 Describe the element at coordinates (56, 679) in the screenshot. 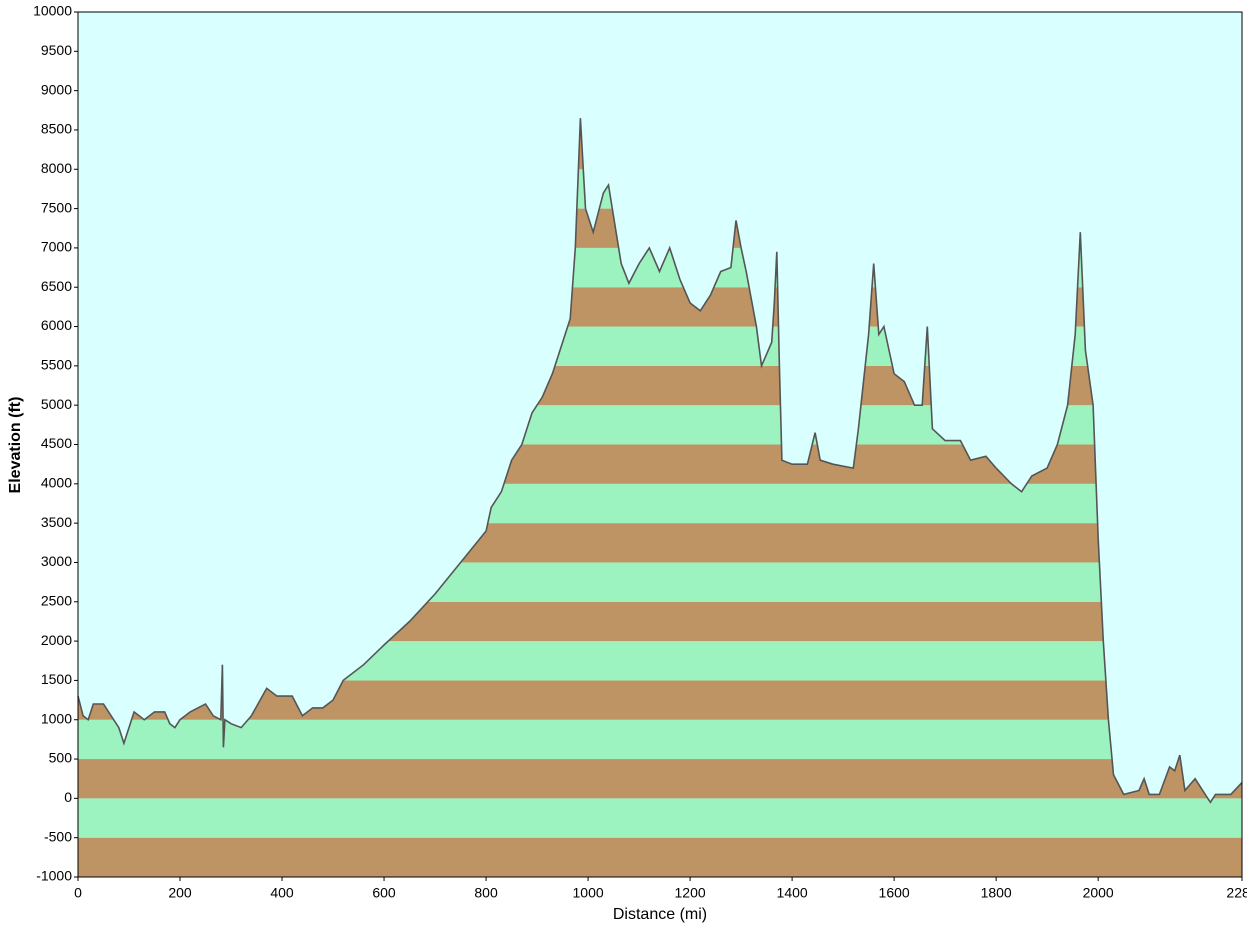

I see `y-tick-label: 1500` at that location.